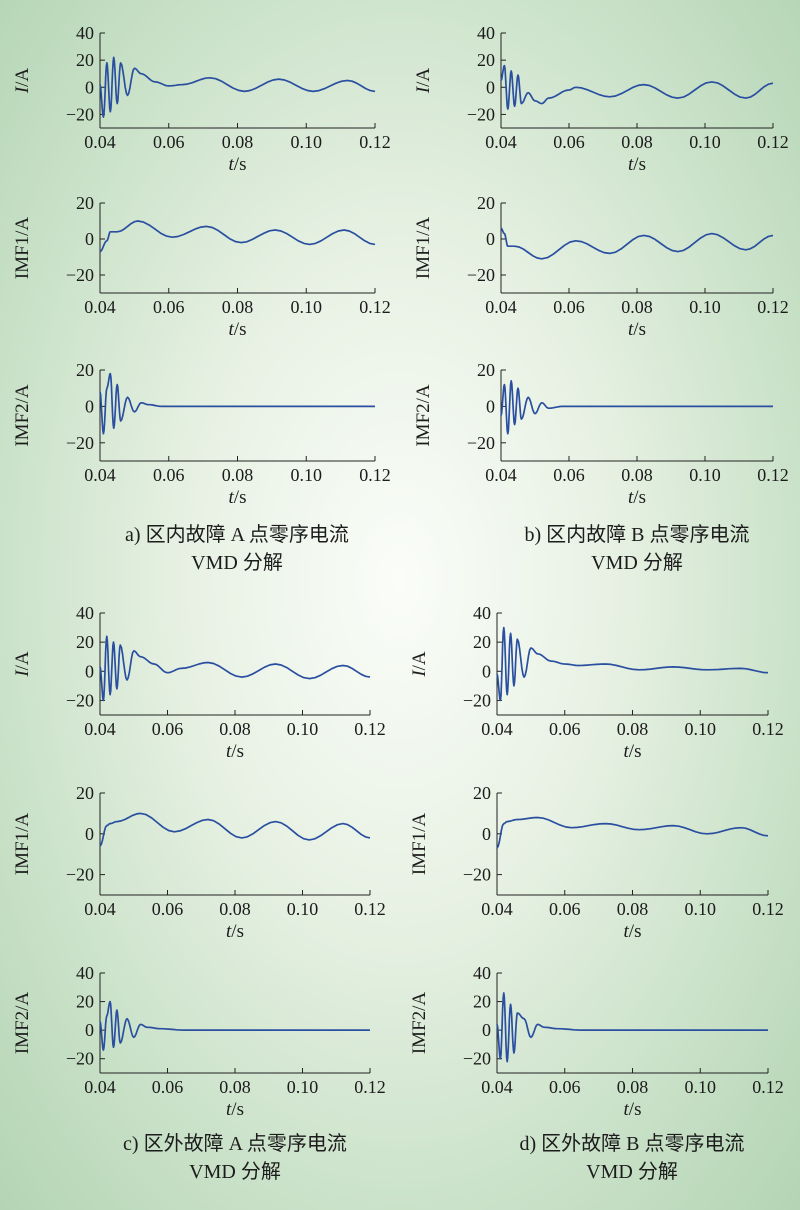  Describe the element at coordinates (632, 1171) in the screenshot. I see `caption-d-line-2: VMD 分解` at that location.